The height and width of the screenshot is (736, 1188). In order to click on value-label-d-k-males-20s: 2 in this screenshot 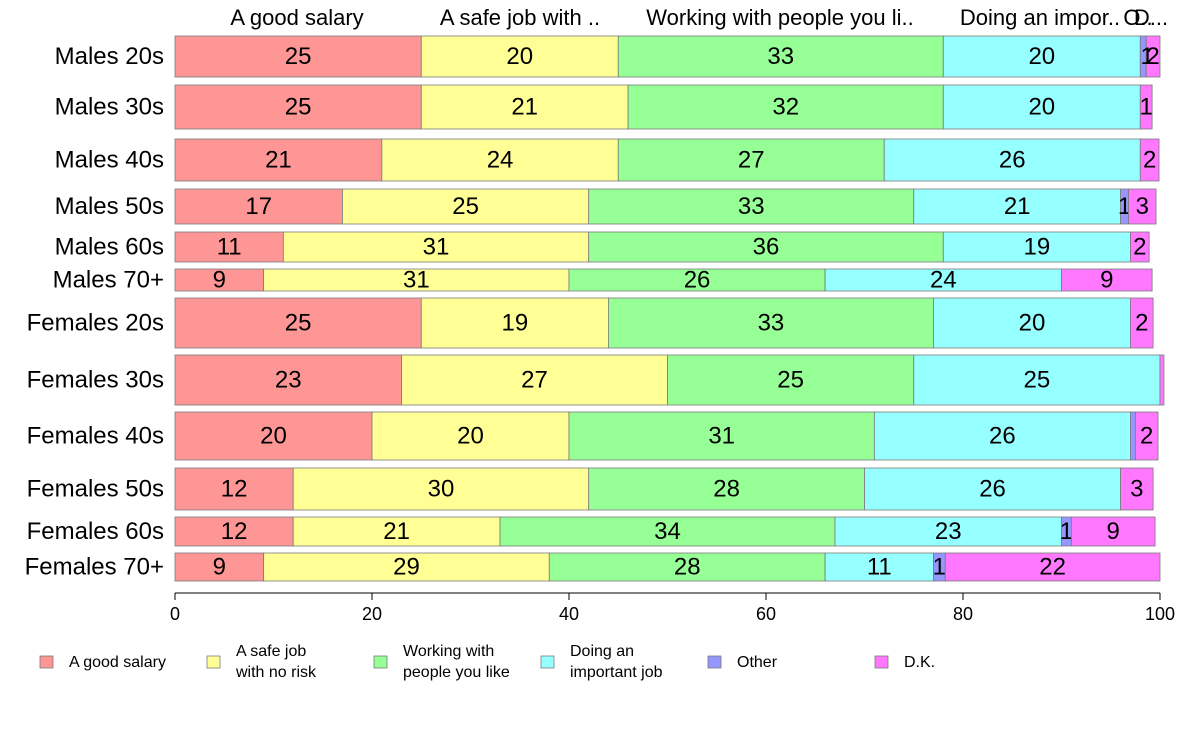, I will do `click(1152, 56)`.